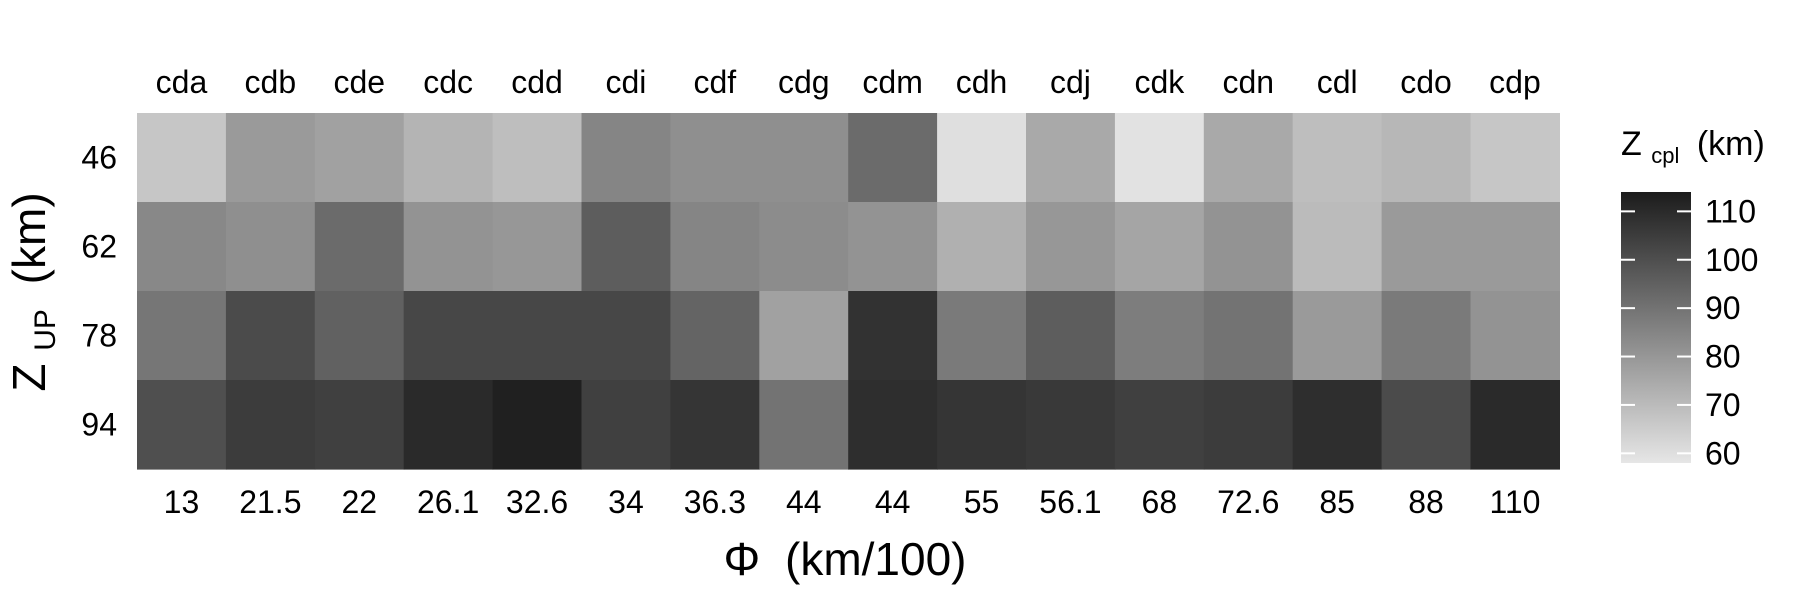  I want to click on legend-title: Z cpl (km), so click(1693, 148).